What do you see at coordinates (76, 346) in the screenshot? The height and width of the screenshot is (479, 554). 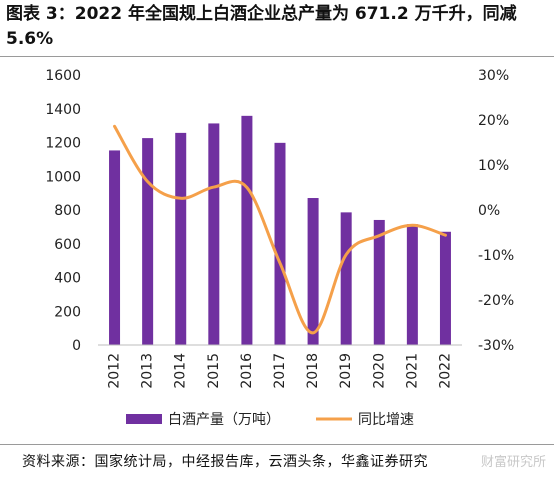 I see `left-tick-label: 0` at bounding box center [76, 346].